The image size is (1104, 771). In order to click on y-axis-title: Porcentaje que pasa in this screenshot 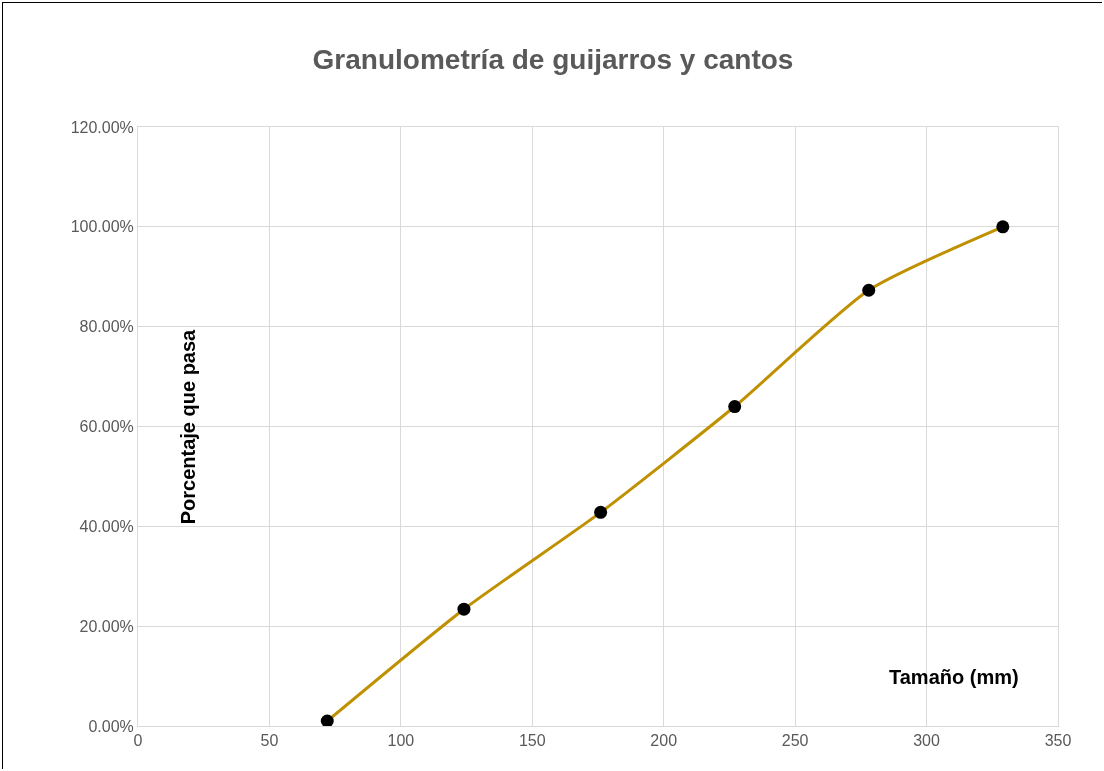, I will do `click(188, 426)`.